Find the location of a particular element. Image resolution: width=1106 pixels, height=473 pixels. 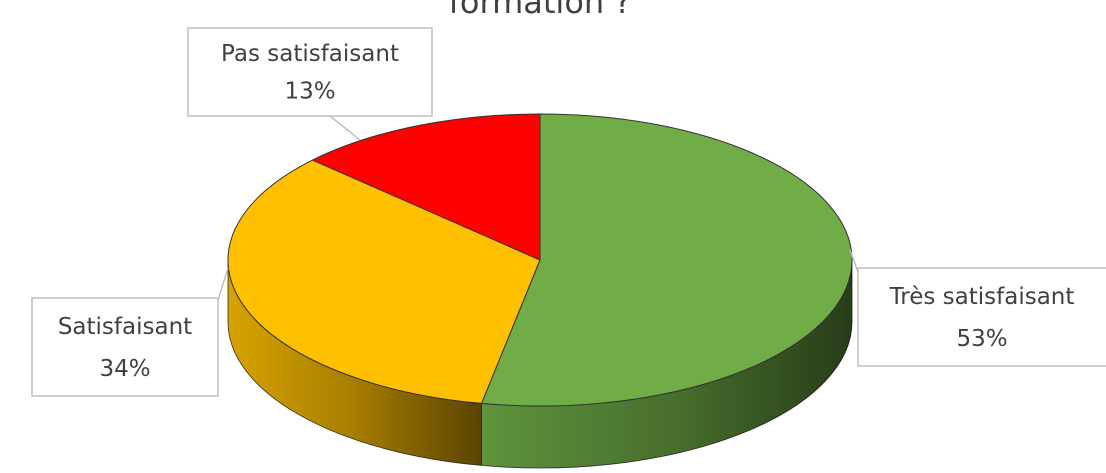

label-value: 13% is located at coordinates (309, 92).